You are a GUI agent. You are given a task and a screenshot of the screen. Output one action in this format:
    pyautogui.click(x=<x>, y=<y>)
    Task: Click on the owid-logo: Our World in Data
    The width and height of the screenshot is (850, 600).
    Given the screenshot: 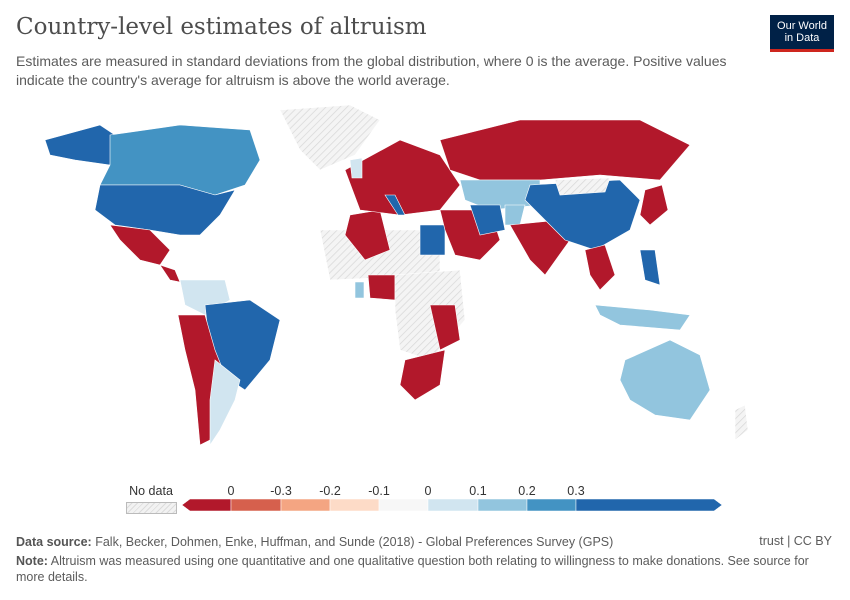 What is the action you would take?
    pyautogui.click(x=802, y=33)
    